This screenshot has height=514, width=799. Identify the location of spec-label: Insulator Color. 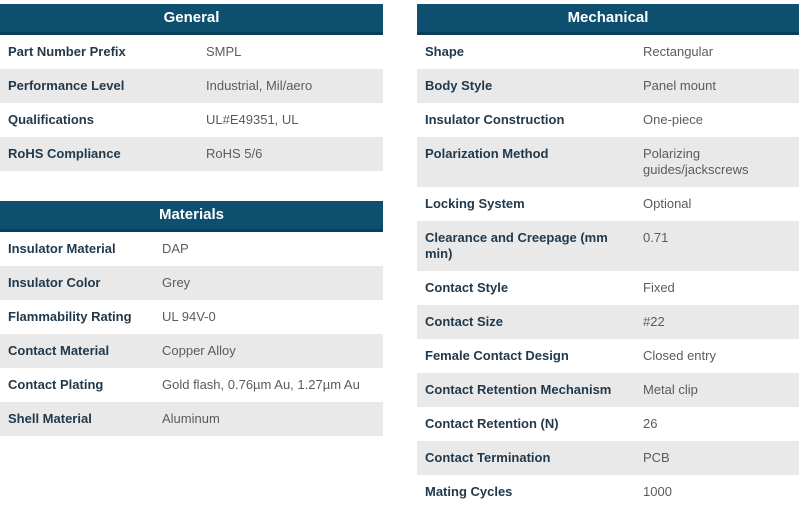
(54, 282).